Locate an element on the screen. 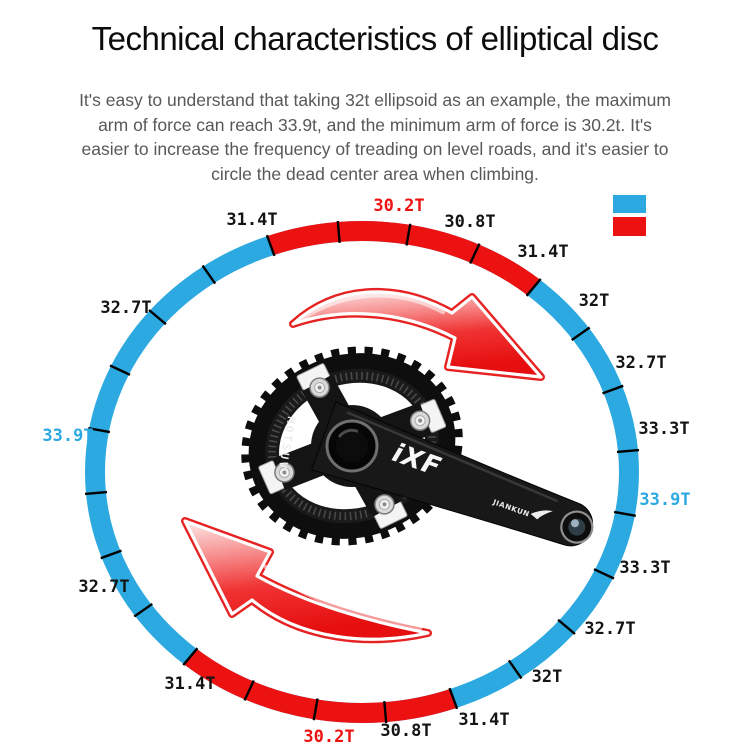 The height and width of the screenshot is (750, 750). legend-swatch-blue is located at coordinates (629, 204).